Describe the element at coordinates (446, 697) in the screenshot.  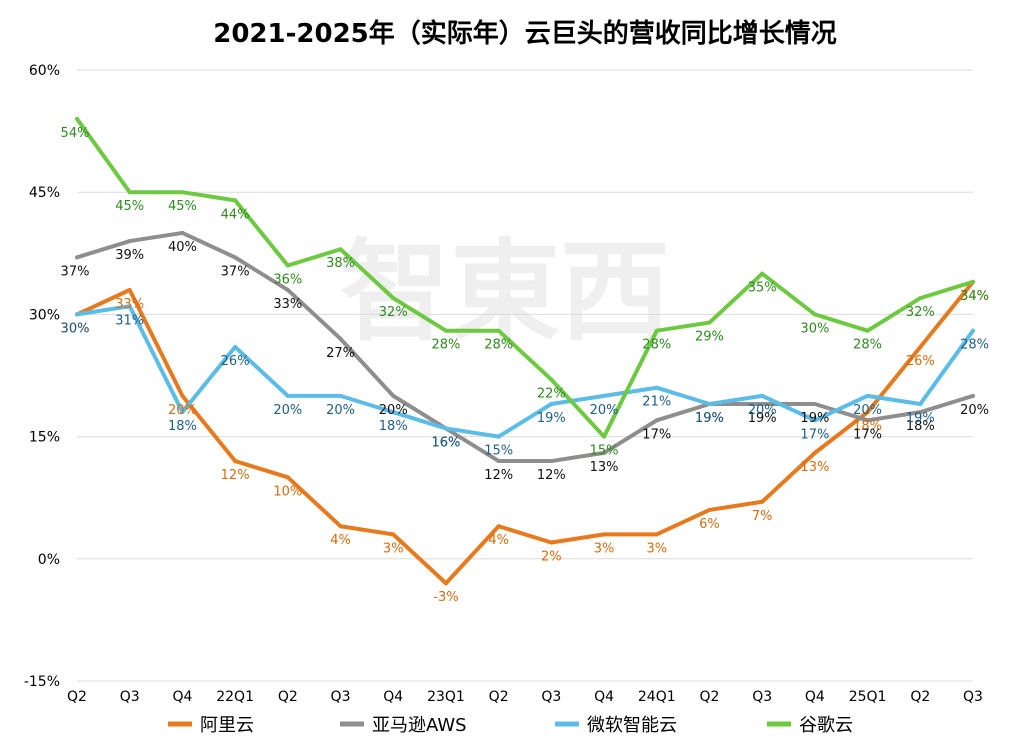
I see `x-tick-label: 23Q1` at that location.